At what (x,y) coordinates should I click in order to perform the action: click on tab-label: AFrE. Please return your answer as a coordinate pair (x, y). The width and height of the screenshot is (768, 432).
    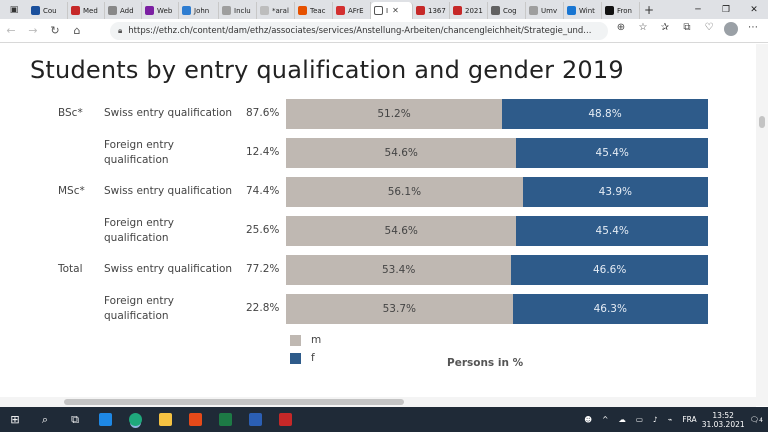
    Looking at the image, I should click on (356, 10).